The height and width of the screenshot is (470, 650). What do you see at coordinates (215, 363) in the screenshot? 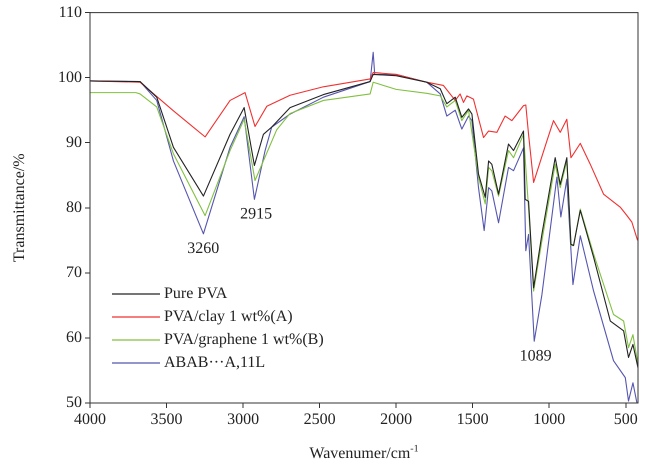
I see `legend-label: ABAB···A,11L` at bounding box center [215, 363].